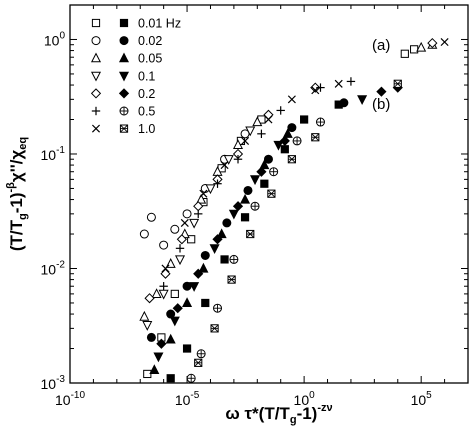 The image size is (474, 429). What do you see at coordinates (146, 112) in the screenshot?
I see `legend-label: 0.5` at bounding box center [146, 112].